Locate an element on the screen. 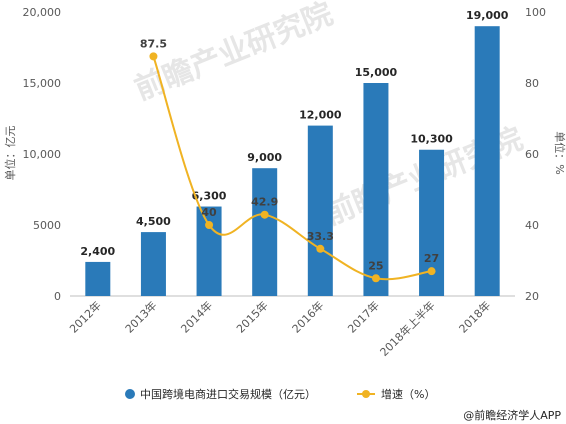 The image size is (566, 424). growth-value-label: 27 is located at coordinates (431, 258).